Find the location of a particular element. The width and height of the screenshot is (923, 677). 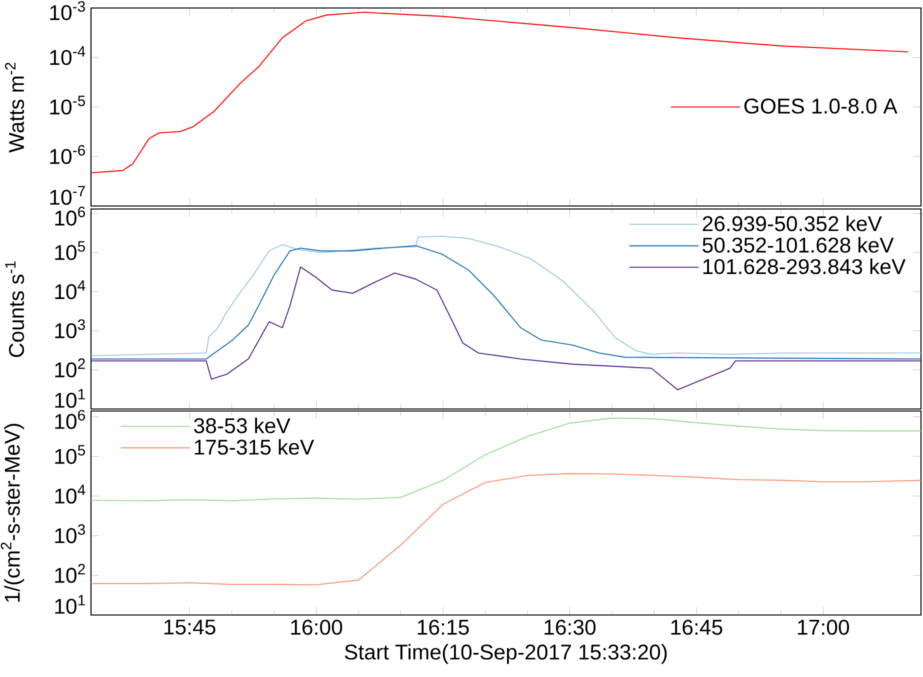

line-series is located at coordinates (506, 460).